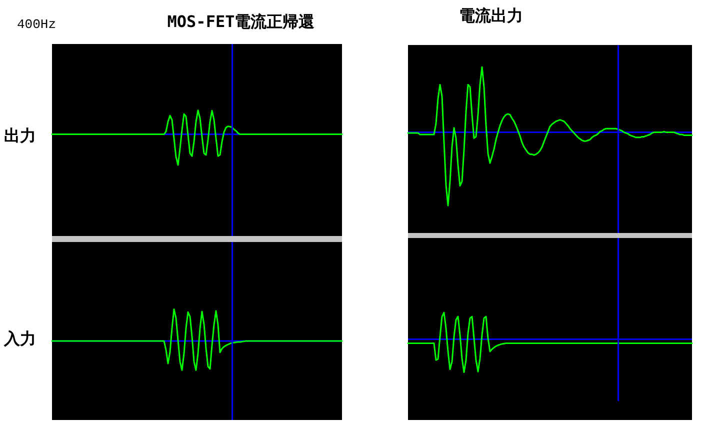 The height and width of the screenshot is (422, 725). What do you see at coordinates (491, 15) in the screenshot?
I see `chart-title: 電流出力` at bounding box center [491, 15].